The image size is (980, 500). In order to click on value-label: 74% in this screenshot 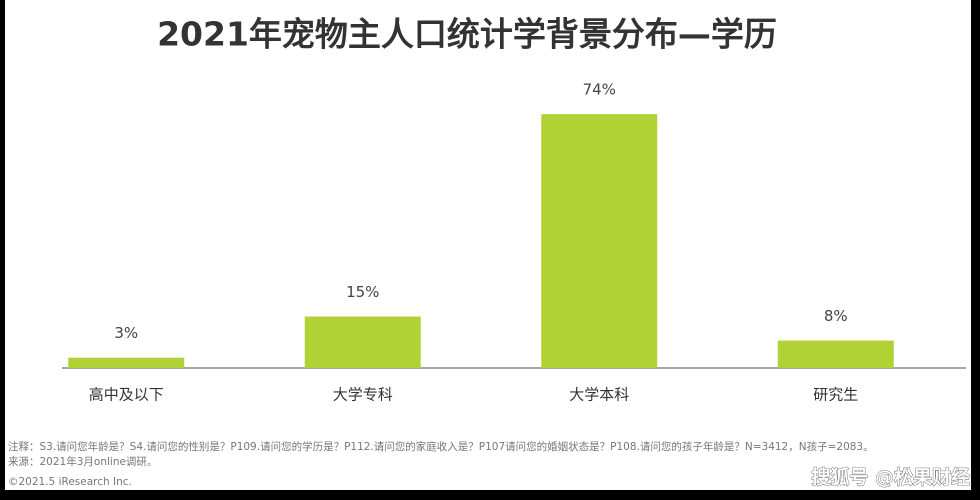, I will do `click(599, 90)`.